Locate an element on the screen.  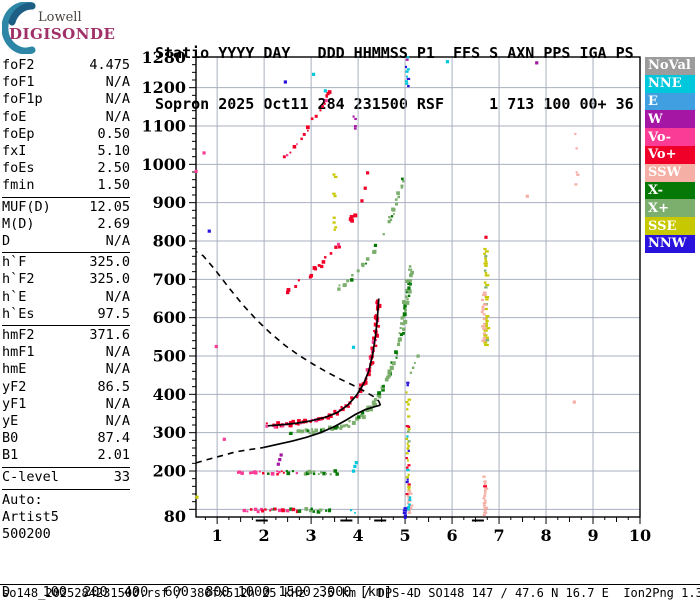
parameter-row: M(D) 2.69 is located at coordinates (66, 224).